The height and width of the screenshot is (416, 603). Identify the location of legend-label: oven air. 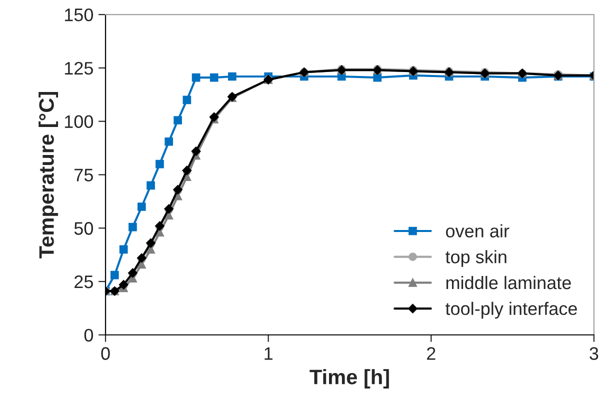
(478, 231).